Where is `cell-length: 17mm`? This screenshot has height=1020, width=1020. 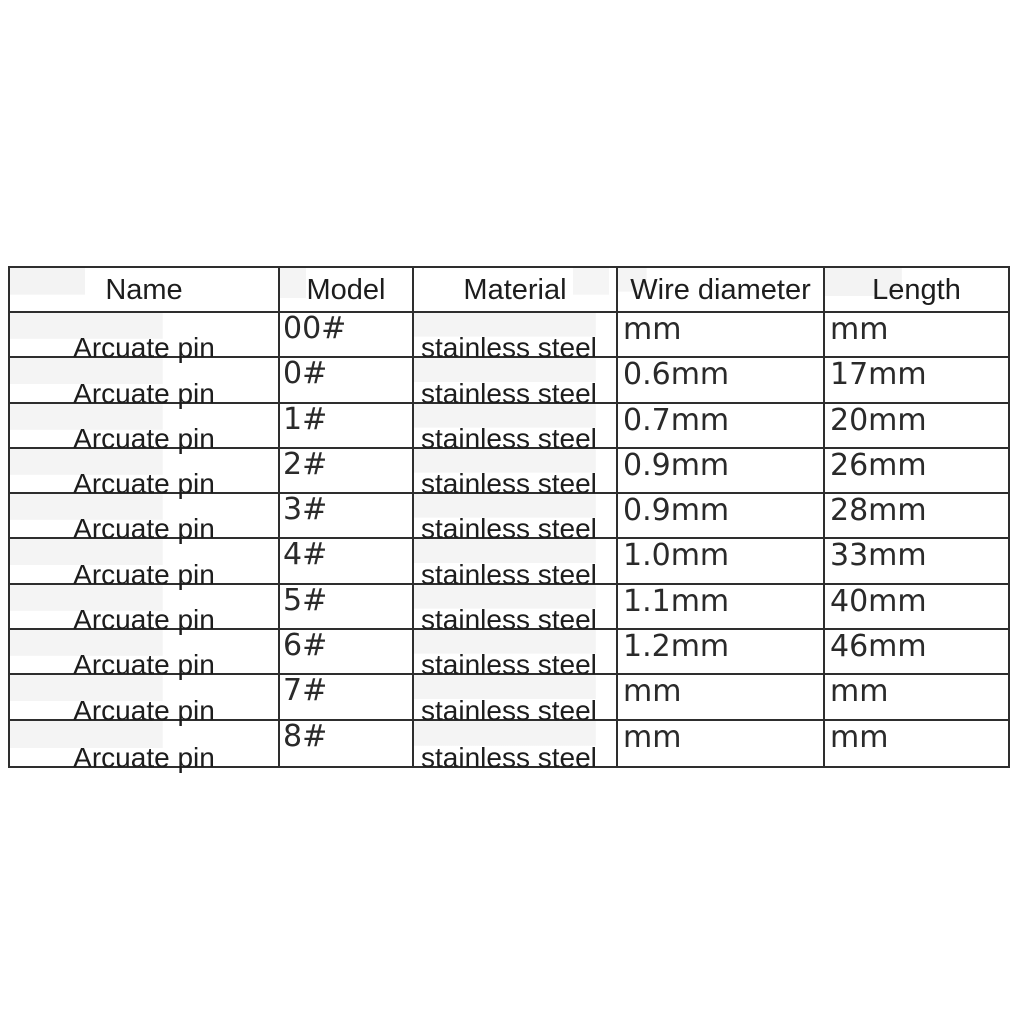 cell-length: 17mm is located at coordinates (916, 381).